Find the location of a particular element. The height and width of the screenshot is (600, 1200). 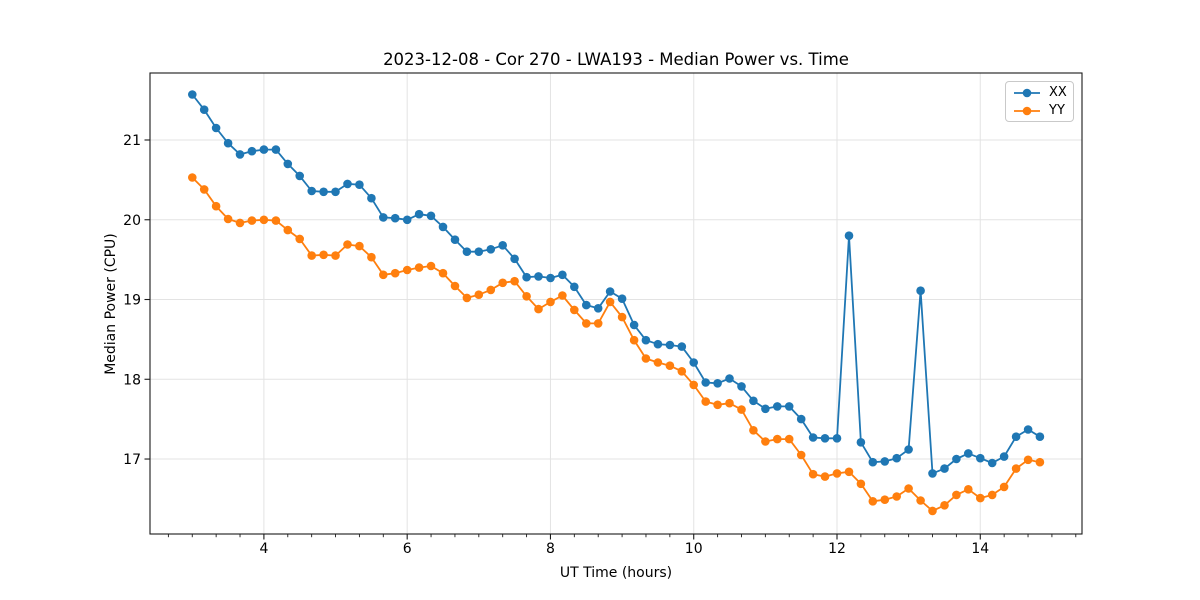

x-tick-label: 12 is located at coordinates (837, 549).